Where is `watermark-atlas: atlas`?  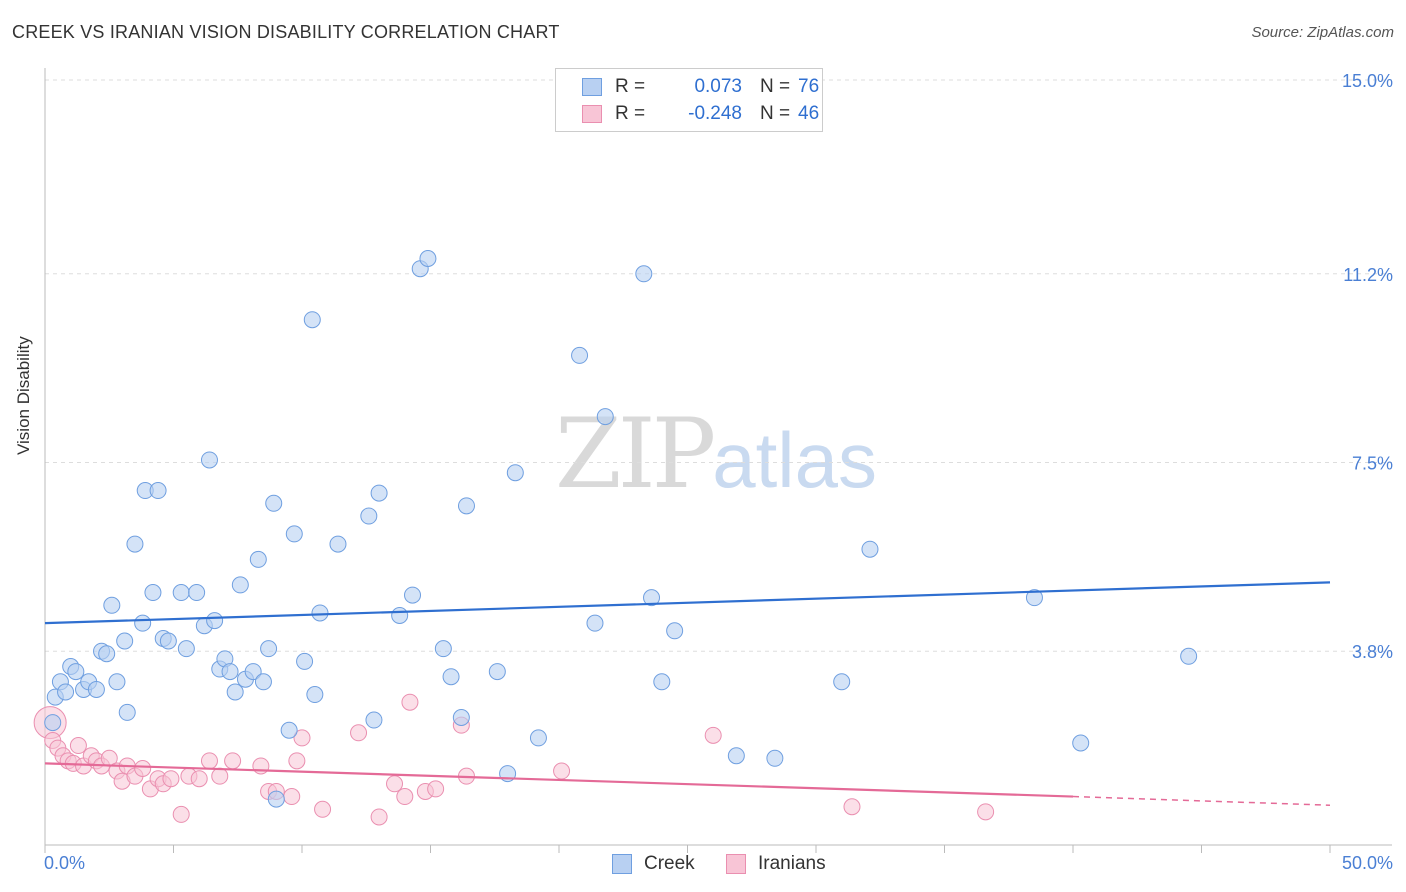
watermark-atlas: atlas is located at coordinates (794, 460).